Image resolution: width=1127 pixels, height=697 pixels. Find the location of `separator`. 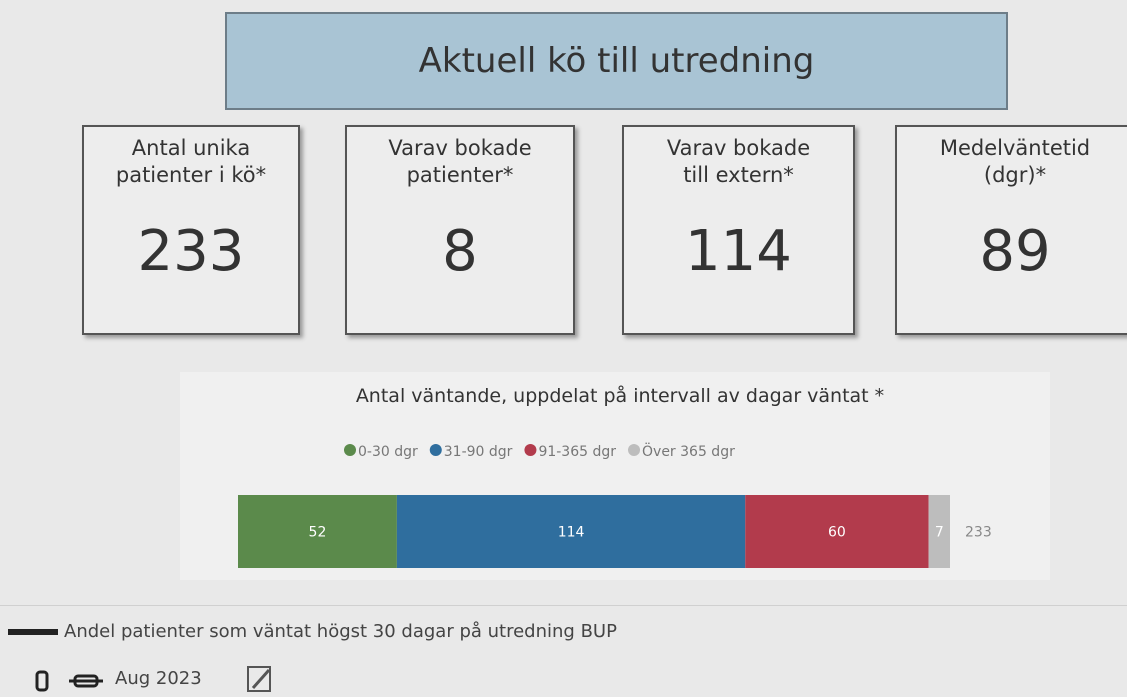

separator is located at coordinates (563, 605).